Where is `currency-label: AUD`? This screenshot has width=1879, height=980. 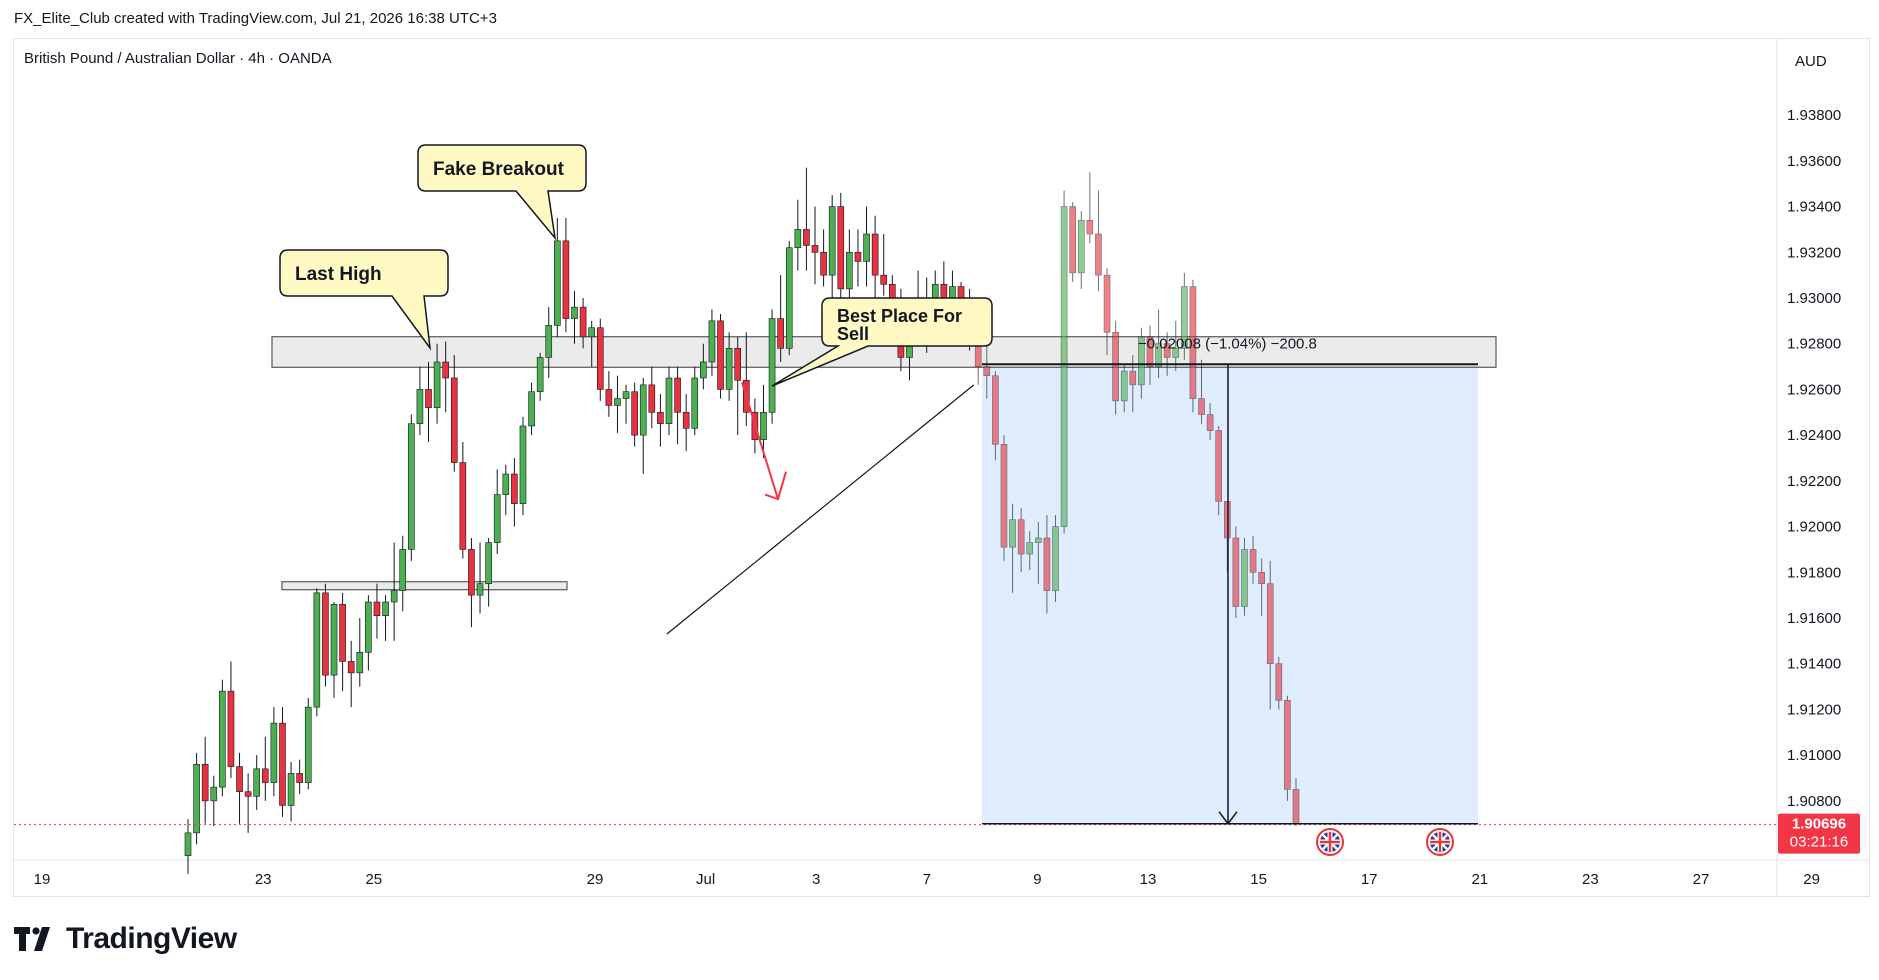
currency-label: AUD is located at coordinates (1811, 61).